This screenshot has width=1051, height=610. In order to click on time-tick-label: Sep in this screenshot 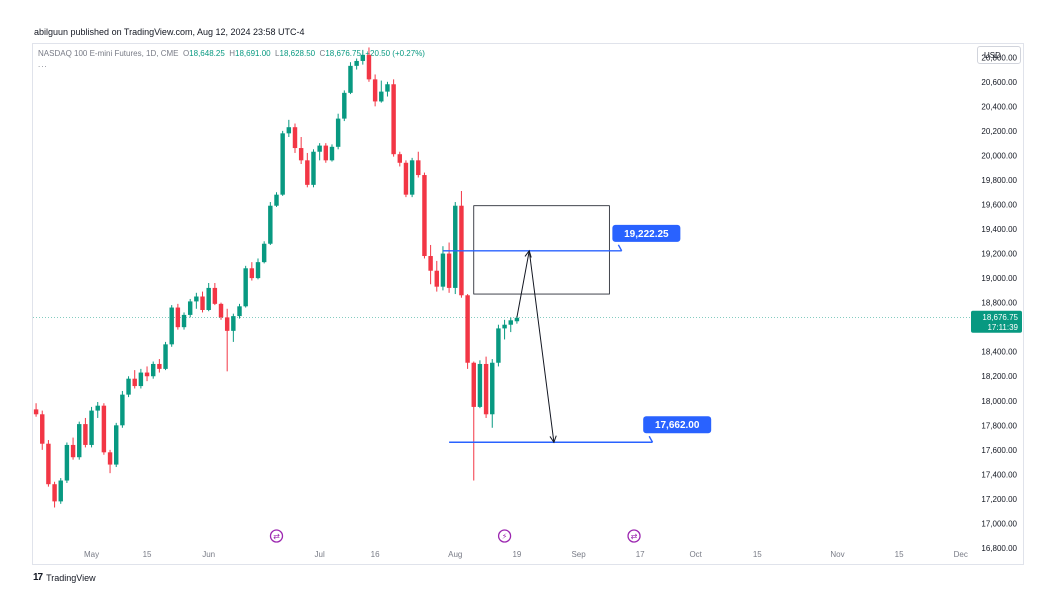, I will do `click(578, 554)`.